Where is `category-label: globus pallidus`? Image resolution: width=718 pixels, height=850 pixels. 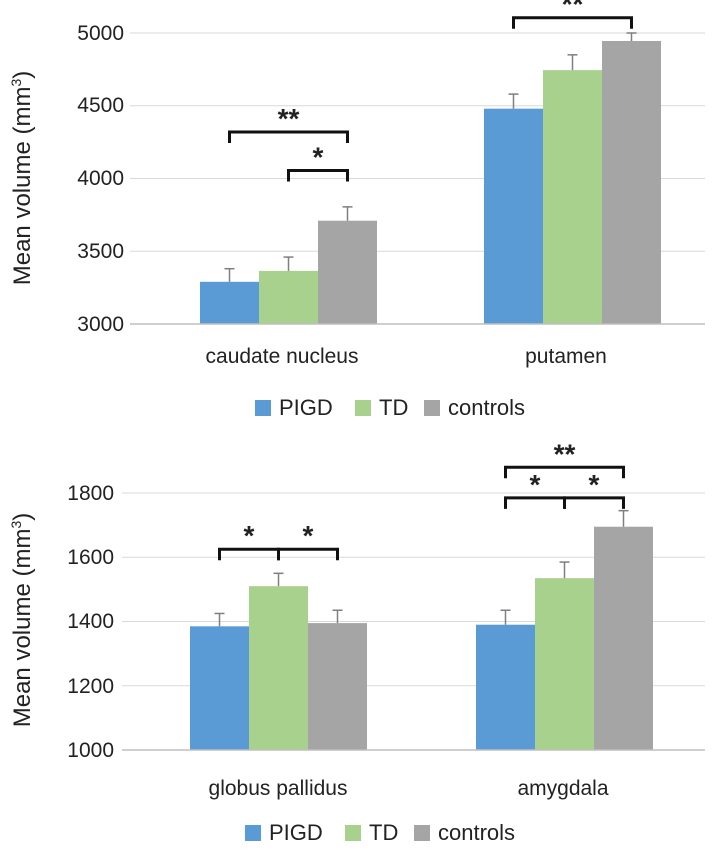
category-label: globus pallidus is located at coordinates (278, 788).